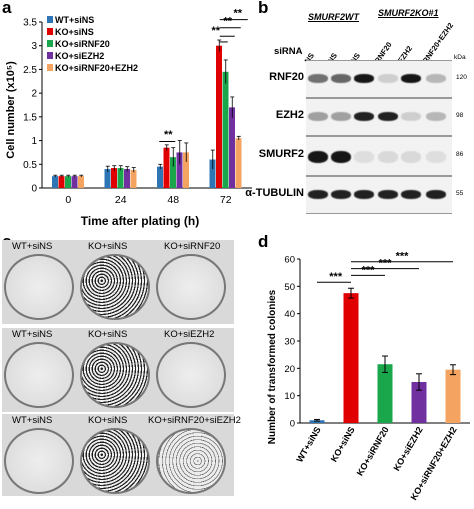 This screenshot has width=474, height=509. What do you see at coordinates (96, 68) in the screenshot?
I see `chart-a-legend-label: KO+siRNF20+EZH2` at bounding box center [96, 68].